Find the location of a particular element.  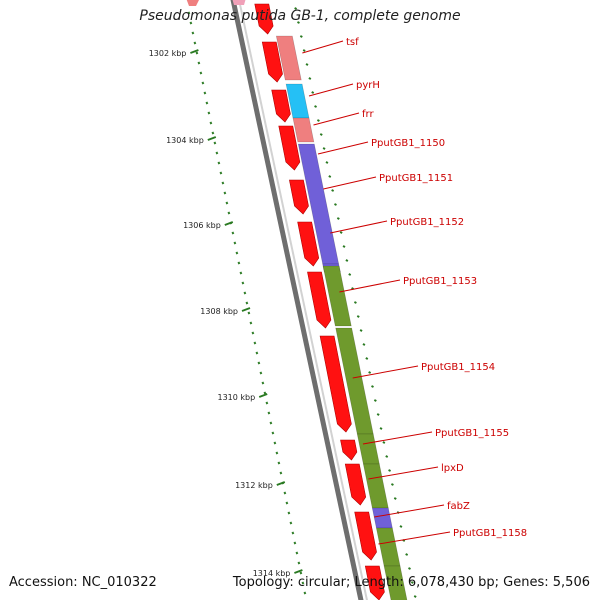

gene-label-fabz: fabZ is located at coordinates (458, 506).